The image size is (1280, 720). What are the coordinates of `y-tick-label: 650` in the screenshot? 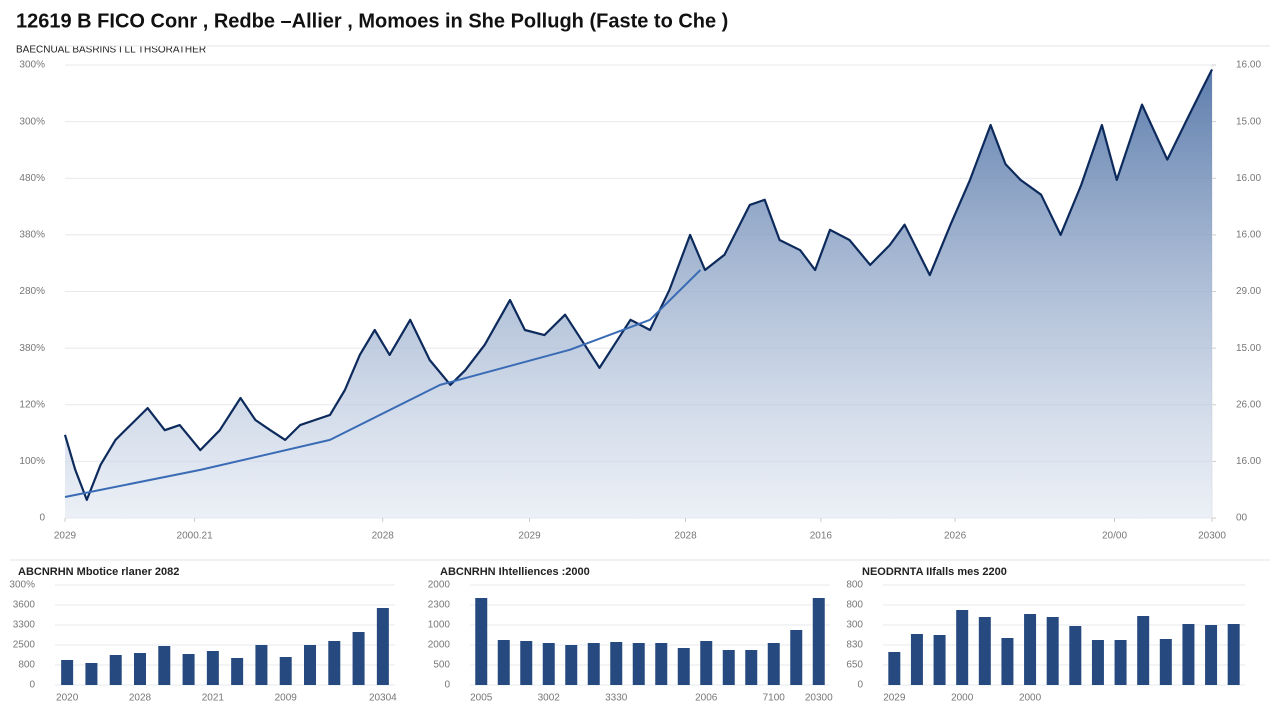 It's located at (854, 665).